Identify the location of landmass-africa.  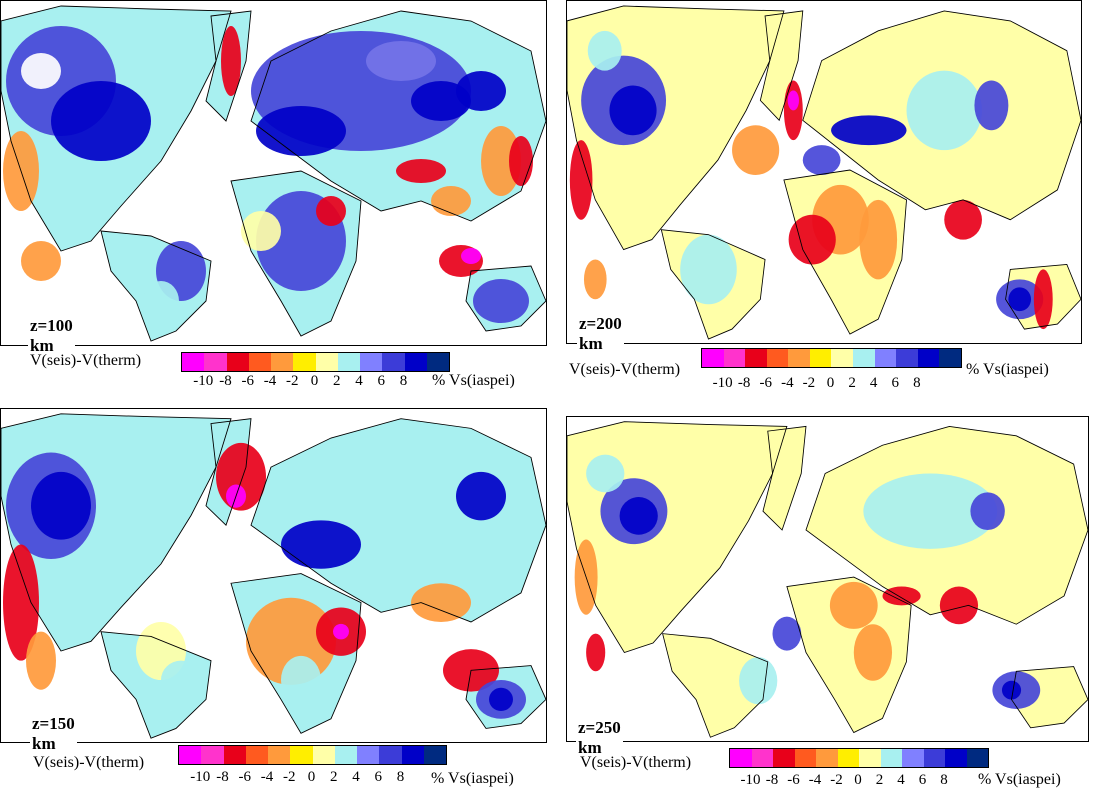
(849, 655).